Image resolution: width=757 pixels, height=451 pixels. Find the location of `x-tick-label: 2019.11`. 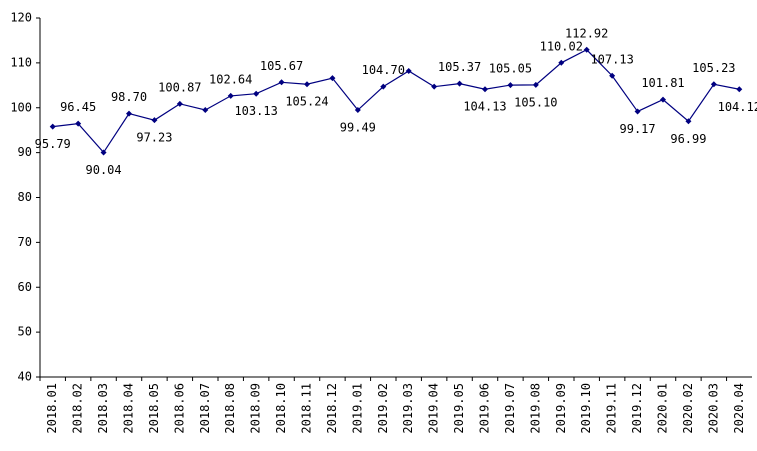

x-tick-label: 2019.11 is located at coordinates (612, 408).